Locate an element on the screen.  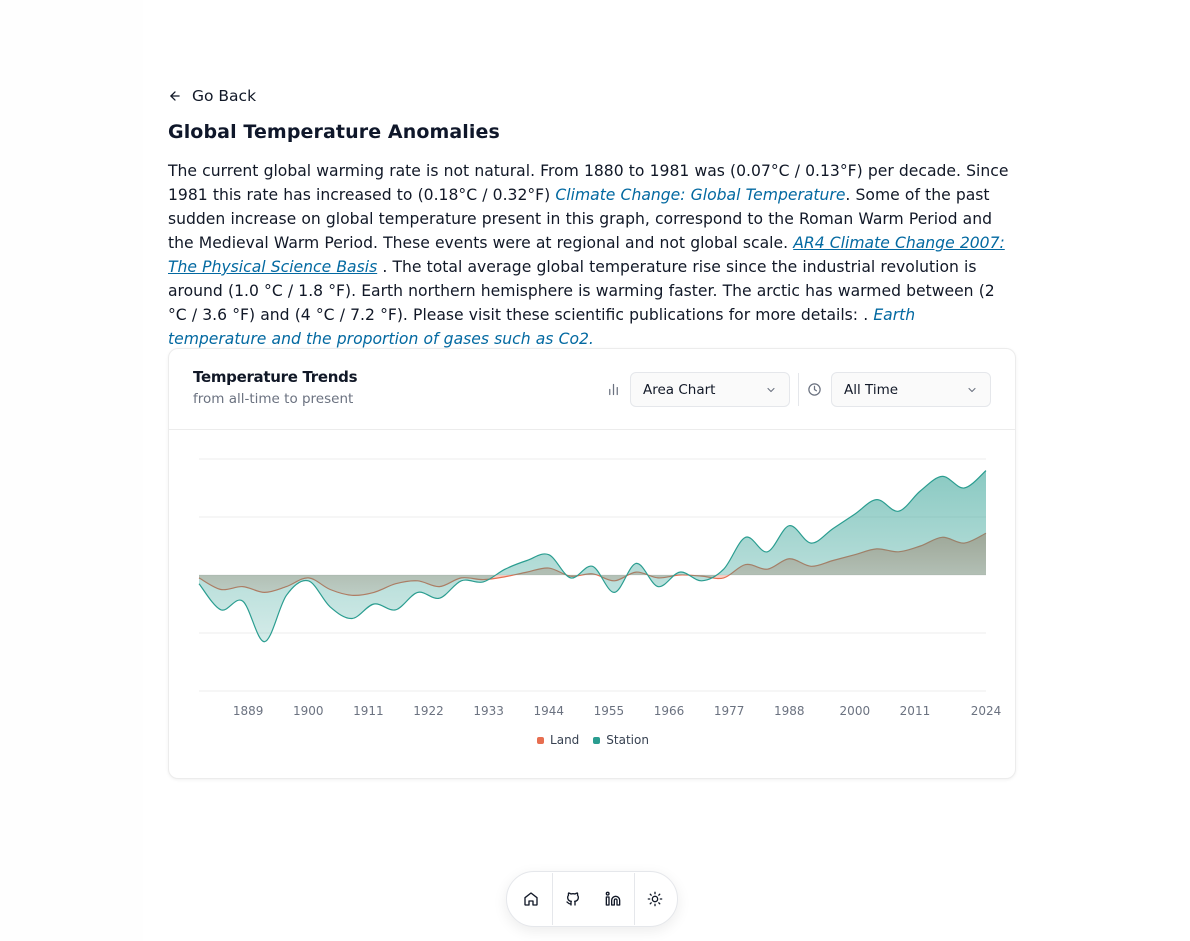
area-station is located at coordinates (592, 556).